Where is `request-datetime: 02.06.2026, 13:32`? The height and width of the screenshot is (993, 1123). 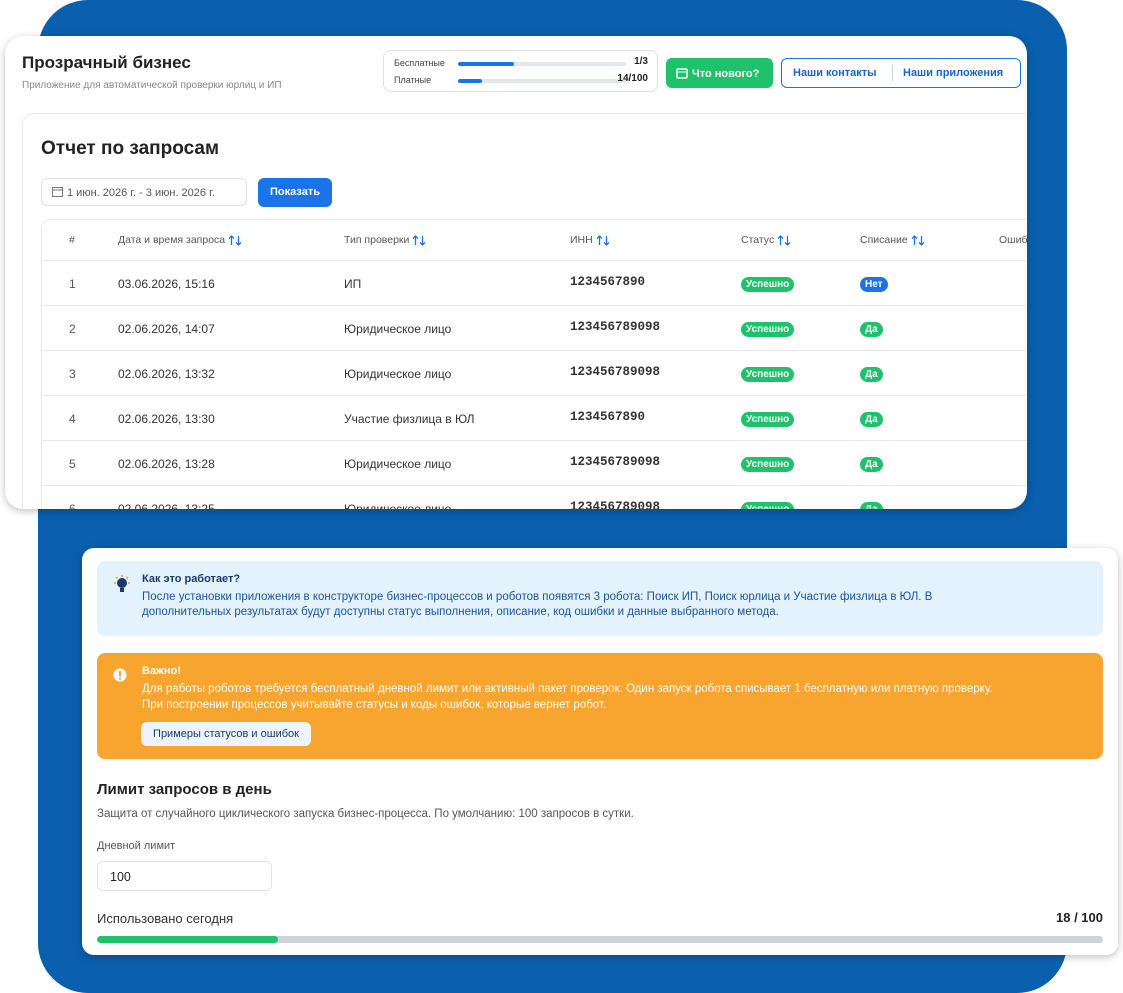 request-datetime: 02.06.2026, 13:32 is located at coordinates (166, 374).